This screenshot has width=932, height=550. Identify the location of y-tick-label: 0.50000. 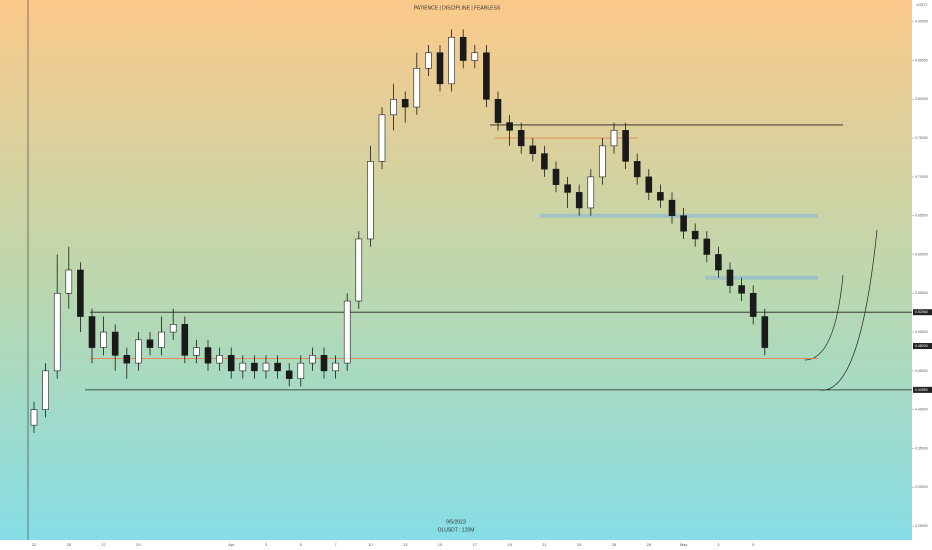
(921, 332).